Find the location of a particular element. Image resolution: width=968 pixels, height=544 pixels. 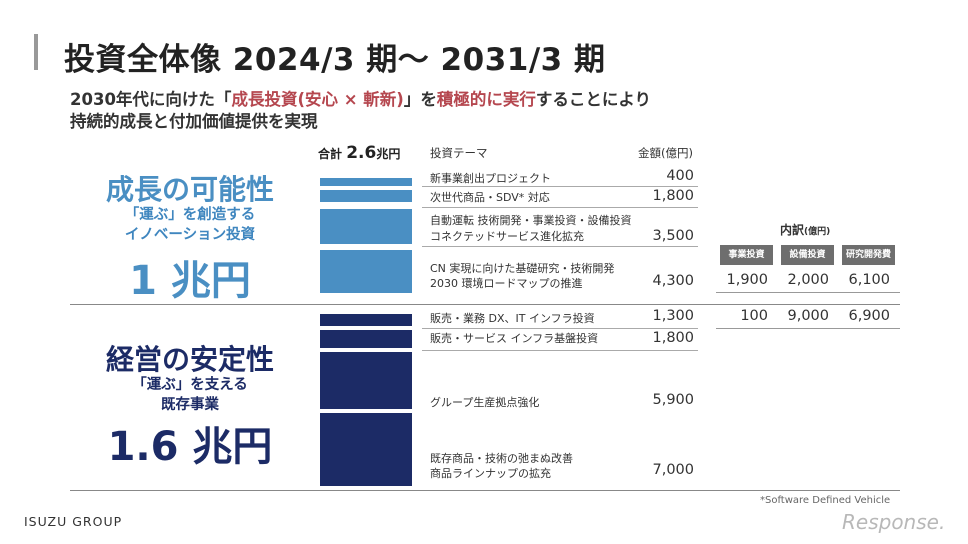

growth-subtitle-1: 「運ぶ」を創造する is located at coordinates (190, 215).